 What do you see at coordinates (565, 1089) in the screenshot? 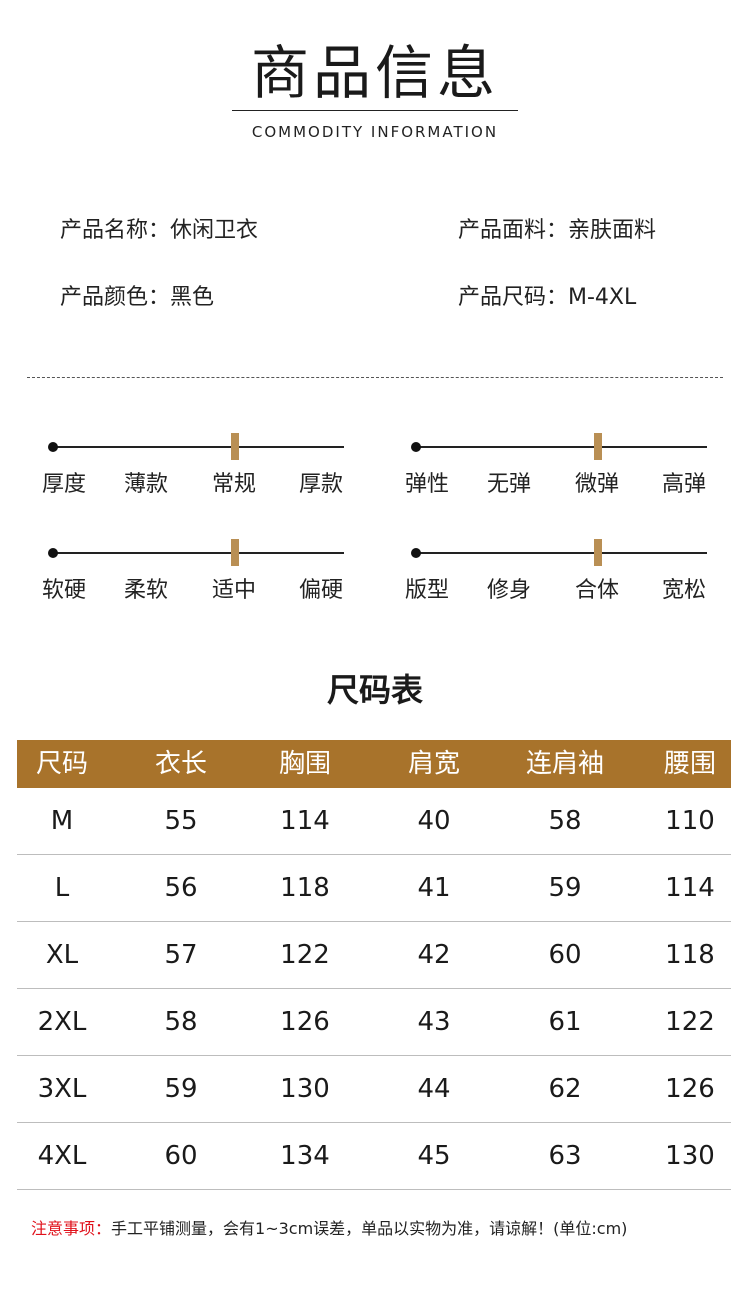
I see `table-cell: 62` at bounding box center [565, 1089].